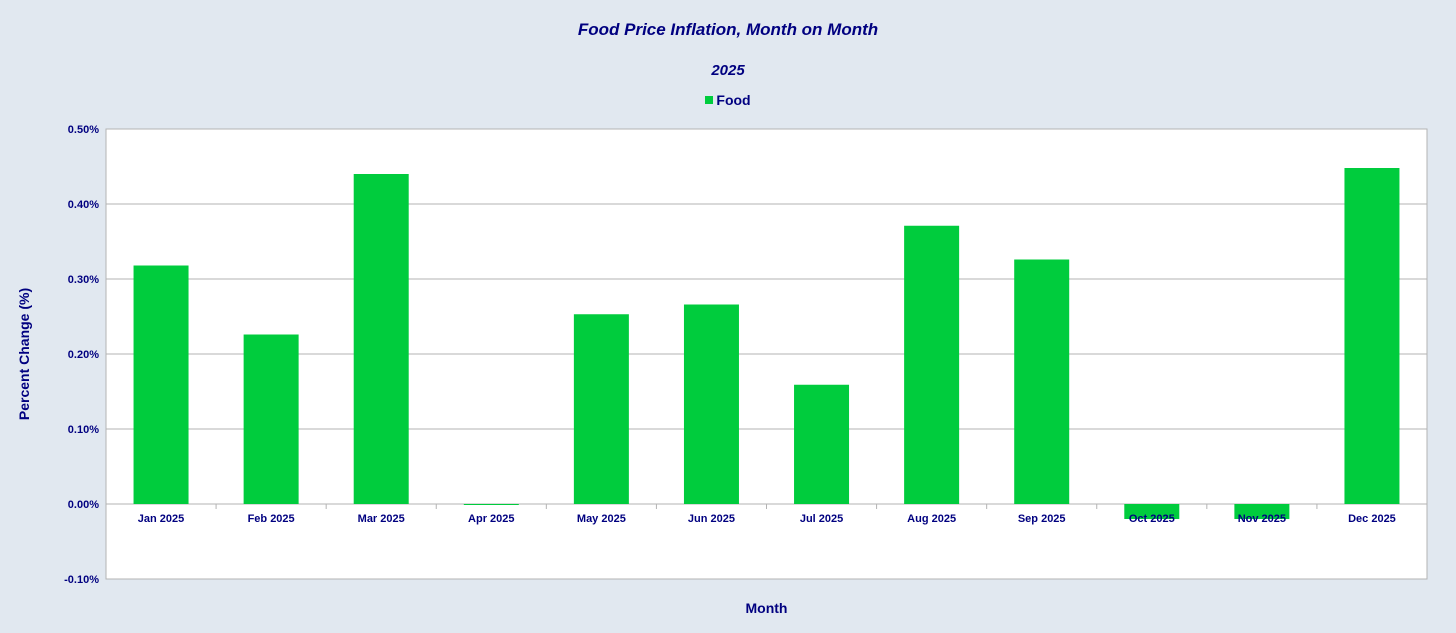  I want to click on legend-label: Food, so click(733, 100).